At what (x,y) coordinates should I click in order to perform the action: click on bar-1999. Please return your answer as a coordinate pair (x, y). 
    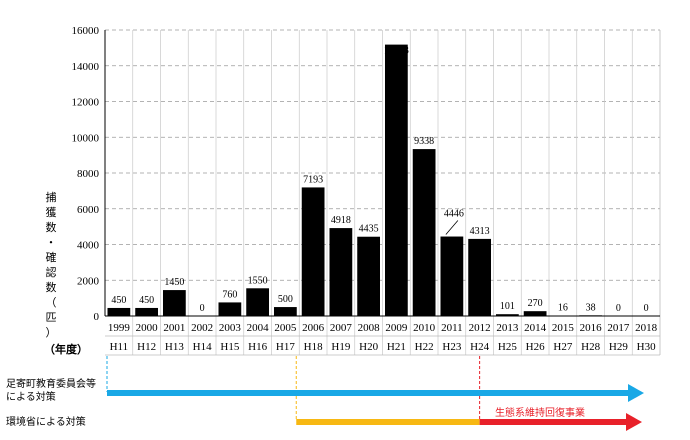
    Looking at the image, I should click on (119, 311).